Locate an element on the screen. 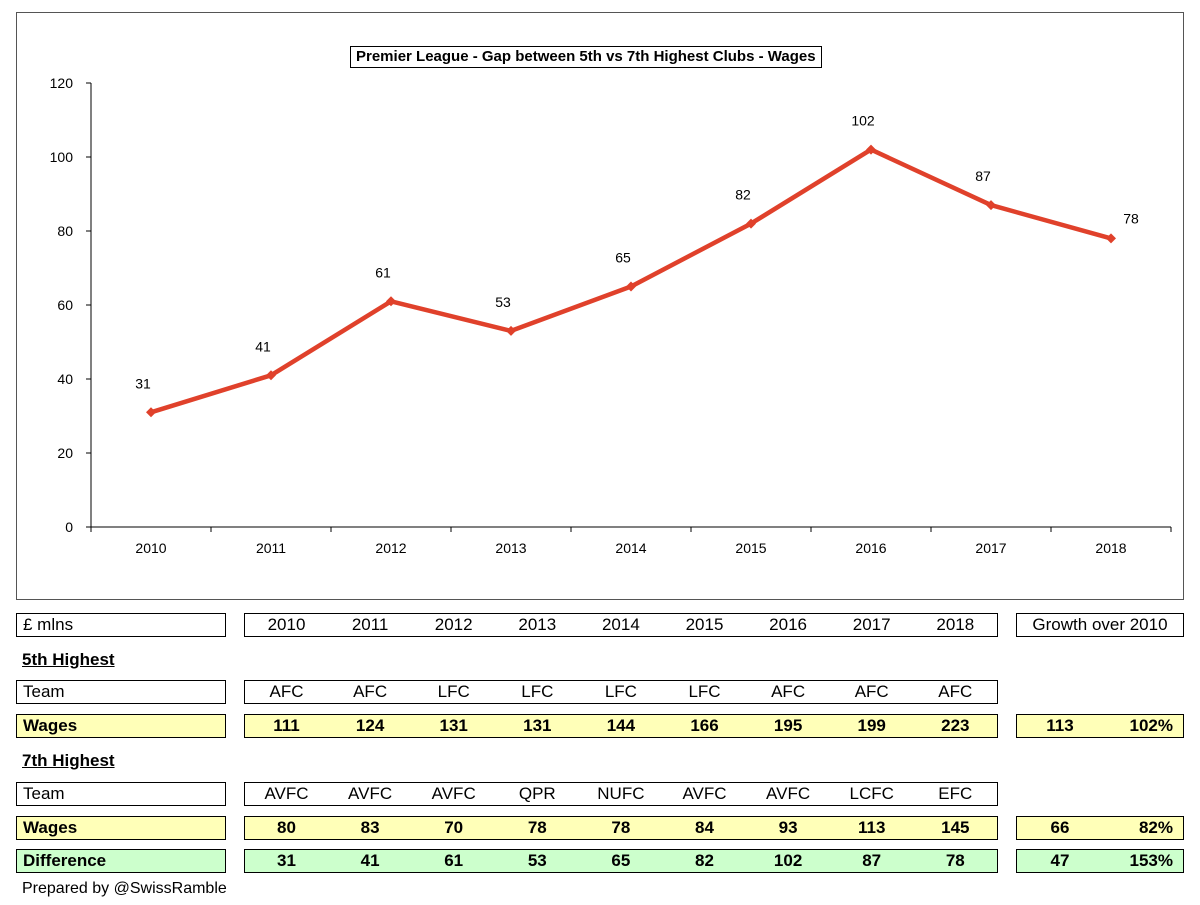  y-tick-label: 120 is located at coordinates (62, 83).